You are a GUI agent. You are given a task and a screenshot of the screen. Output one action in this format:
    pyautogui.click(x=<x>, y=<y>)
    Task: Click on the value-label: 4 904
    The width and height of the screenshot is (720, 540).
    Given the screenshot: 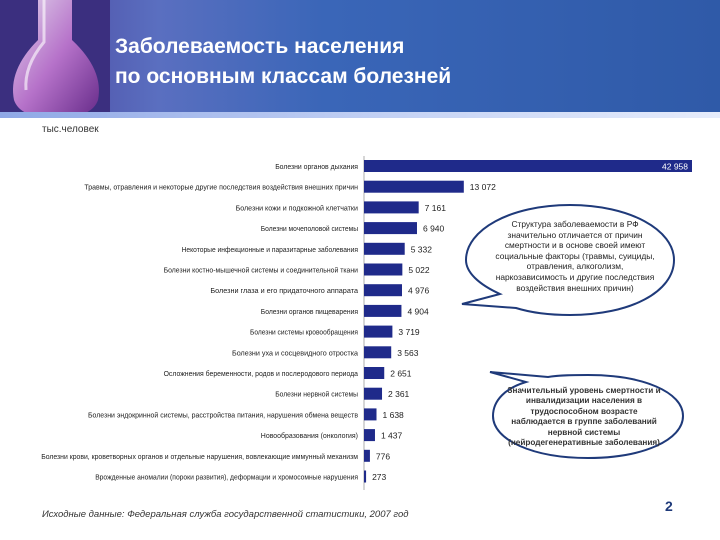 What is the action you would take?
    pyautogui.click(x=418, y=311)
    